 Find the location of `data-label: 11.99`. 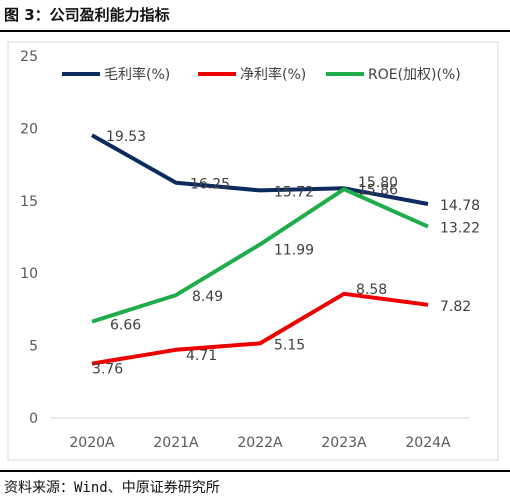

data-label: 11.99 is located at coordinates (294, 250).